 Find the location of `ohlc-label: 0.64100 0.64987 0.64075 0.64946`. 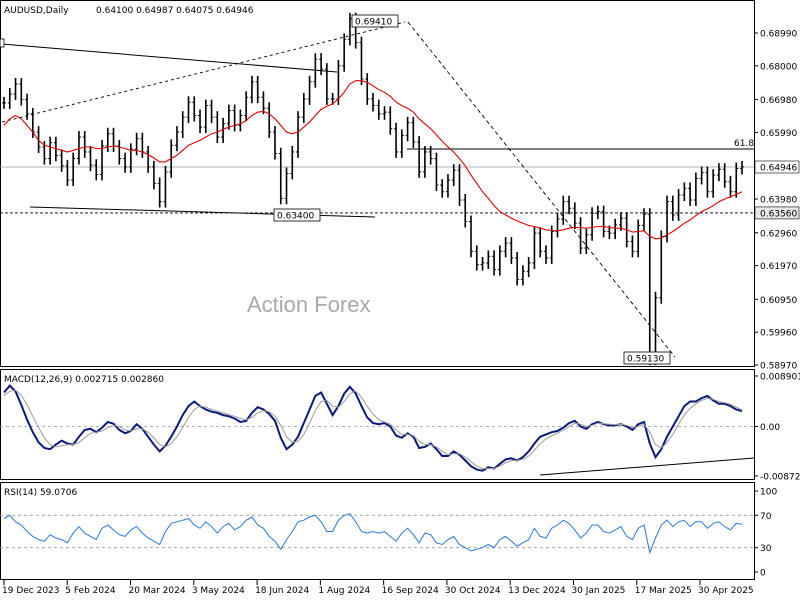

ohlc-label: 0.64100 0.64987 0.64075 0.64946 is located at coordinates (175, 11).